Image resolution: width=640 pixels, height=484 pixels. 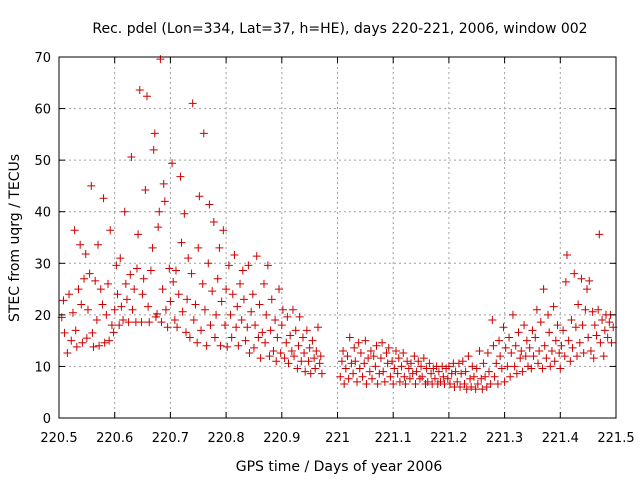 I want to click on y-tick-label: 70, so click(x=42, y=58).